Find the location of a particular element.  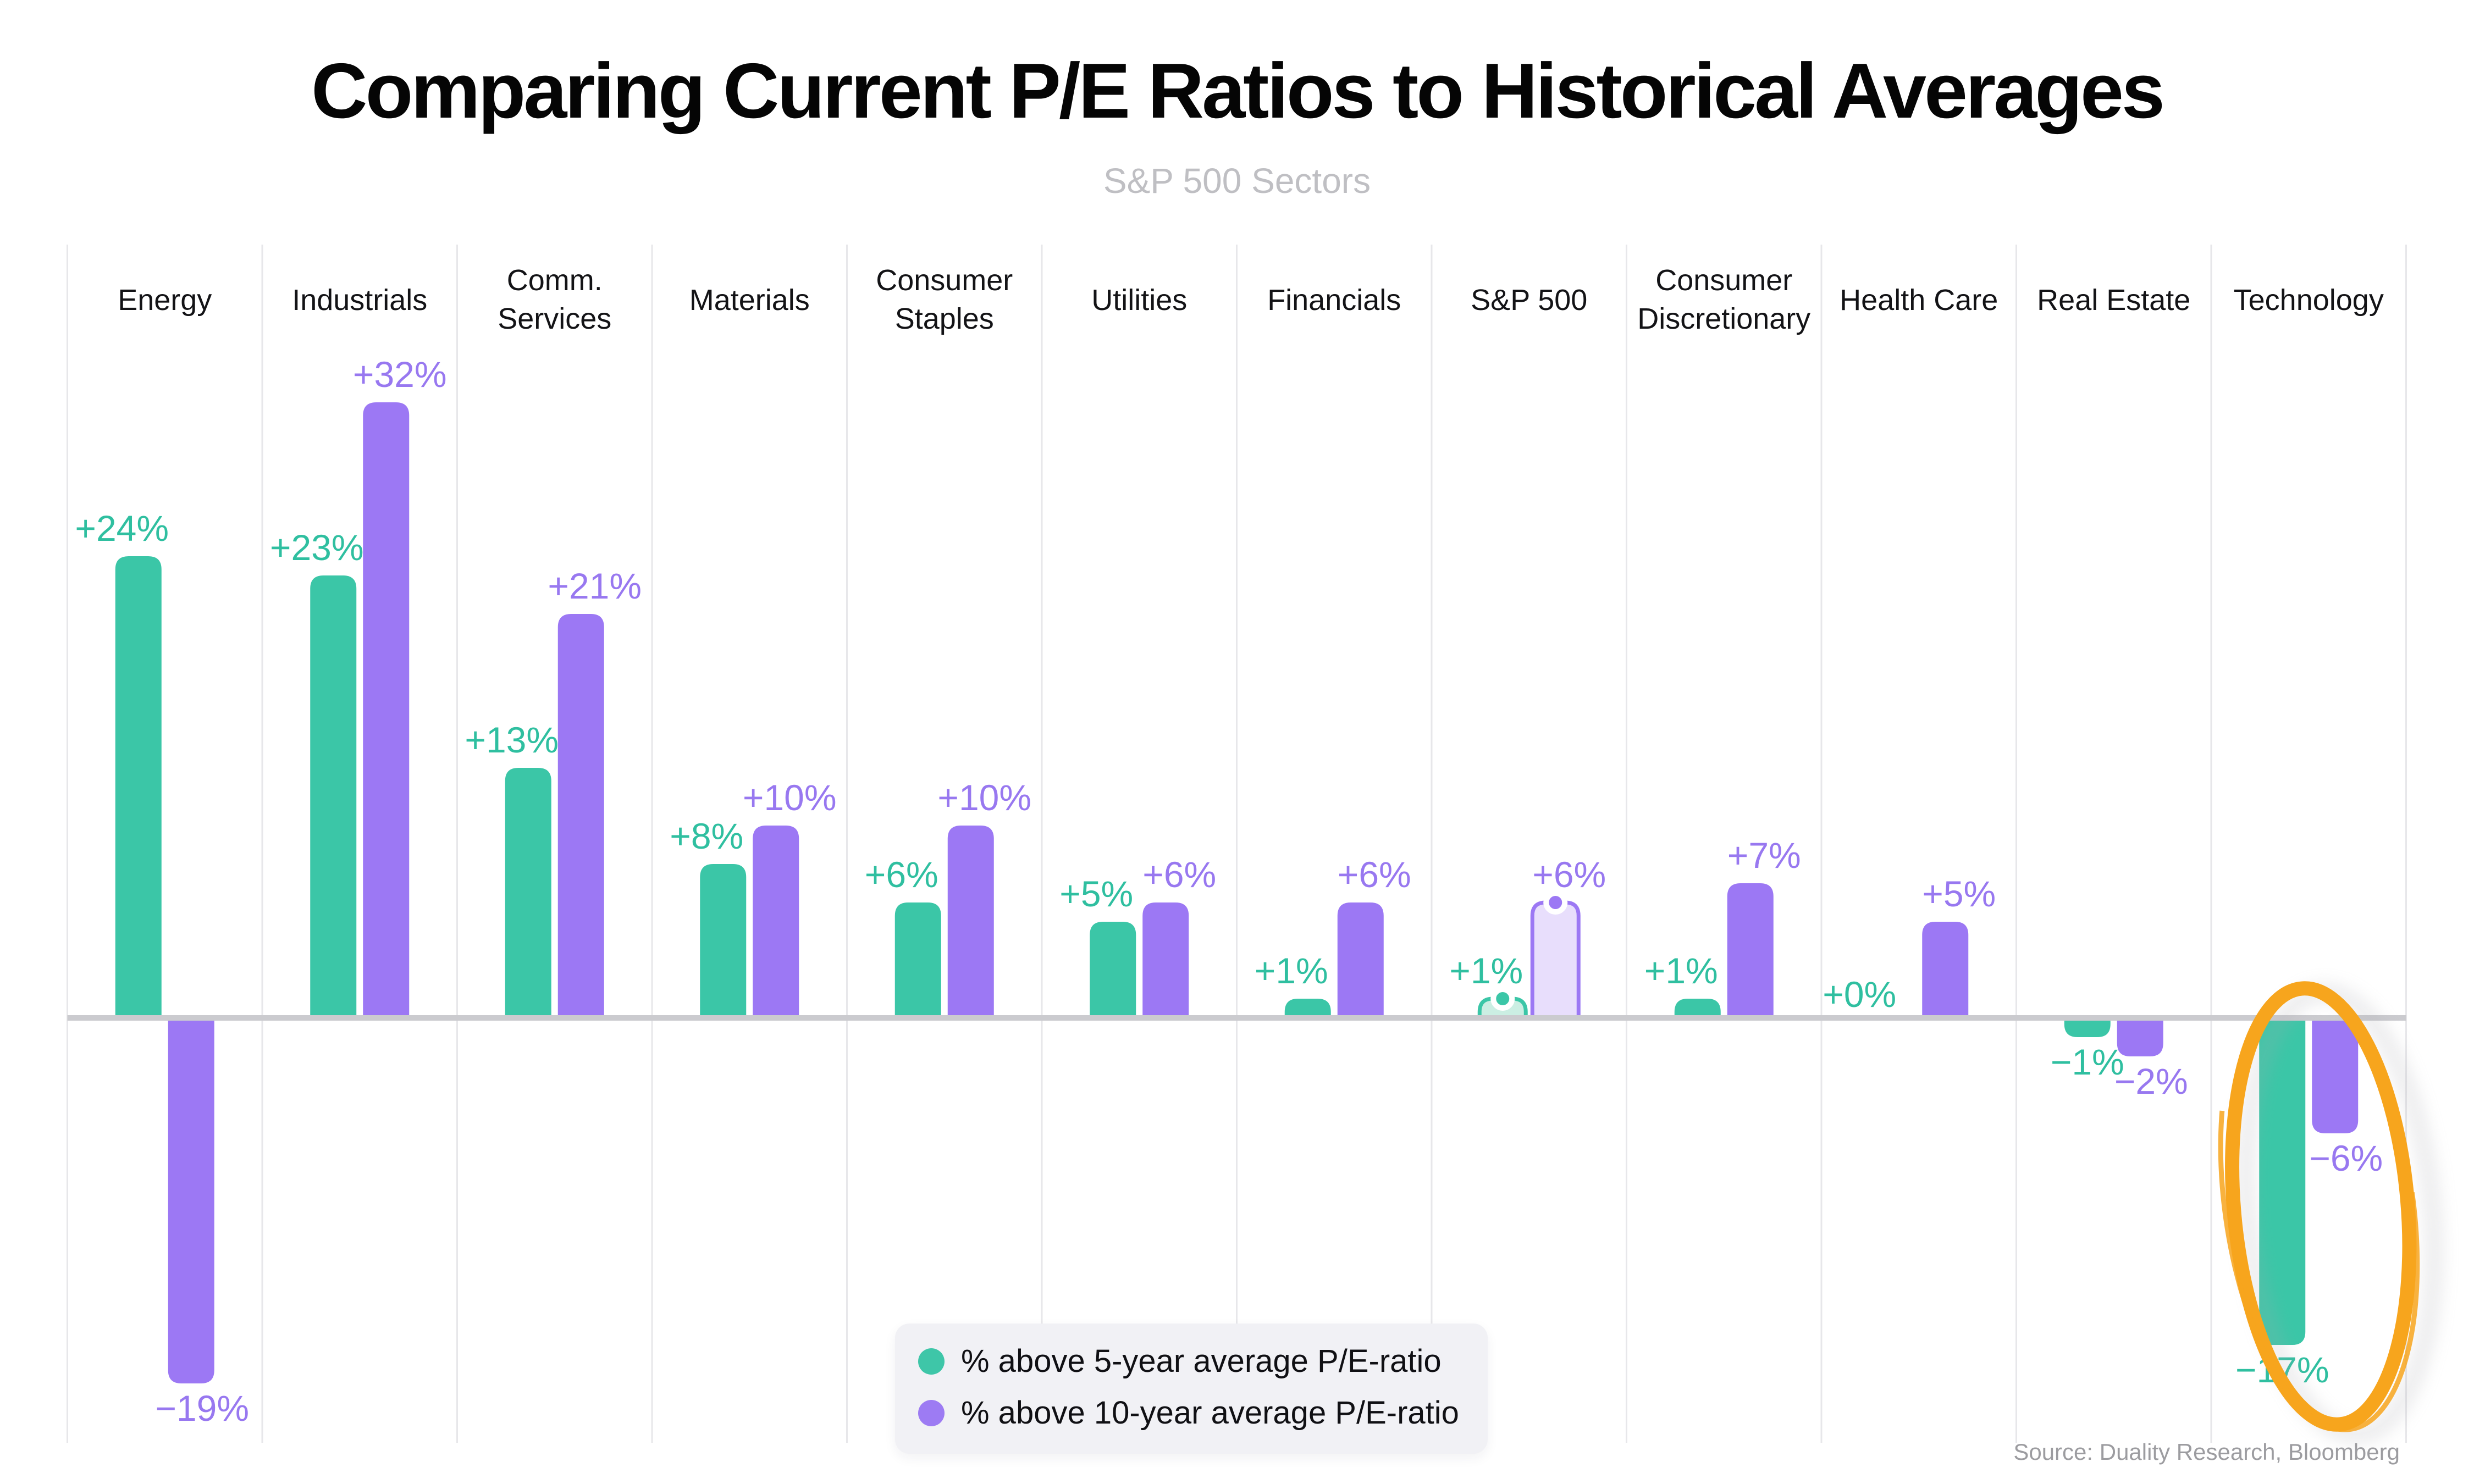

legend-dot-10yr-icon is located at coordinates (931, 1413).